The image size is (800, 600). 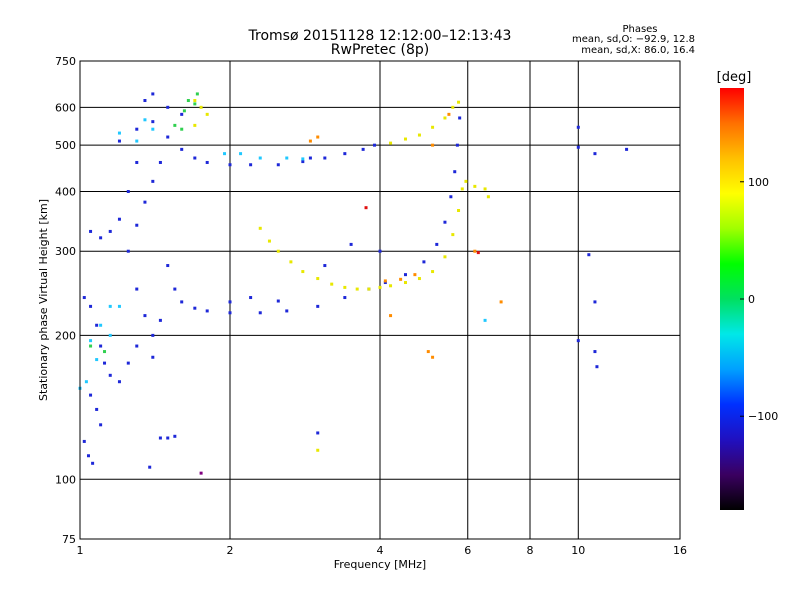 I want to click on y-axis-ticks: 75 100 200 300 400 500 600 750, so click(x=65, y=300).